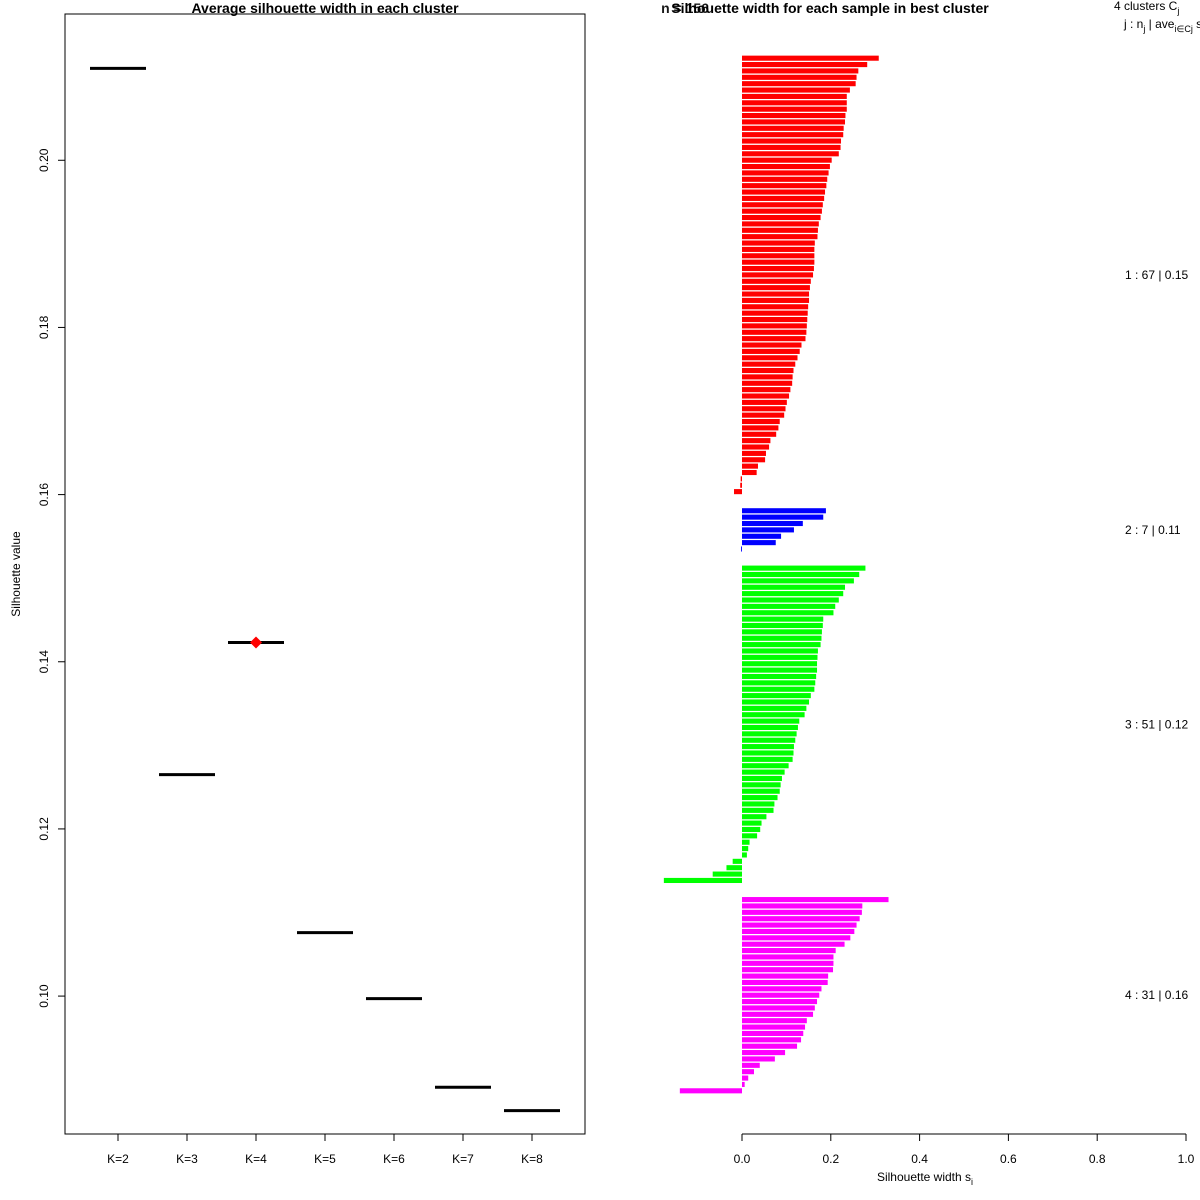 This screenshot has width=1200, height=1200. What do you see at coordinates (1156, 724) in the screenshot?
I see `cluster-3-label: 3 : 51 | 0.12` at bounding box center [1156, 724].